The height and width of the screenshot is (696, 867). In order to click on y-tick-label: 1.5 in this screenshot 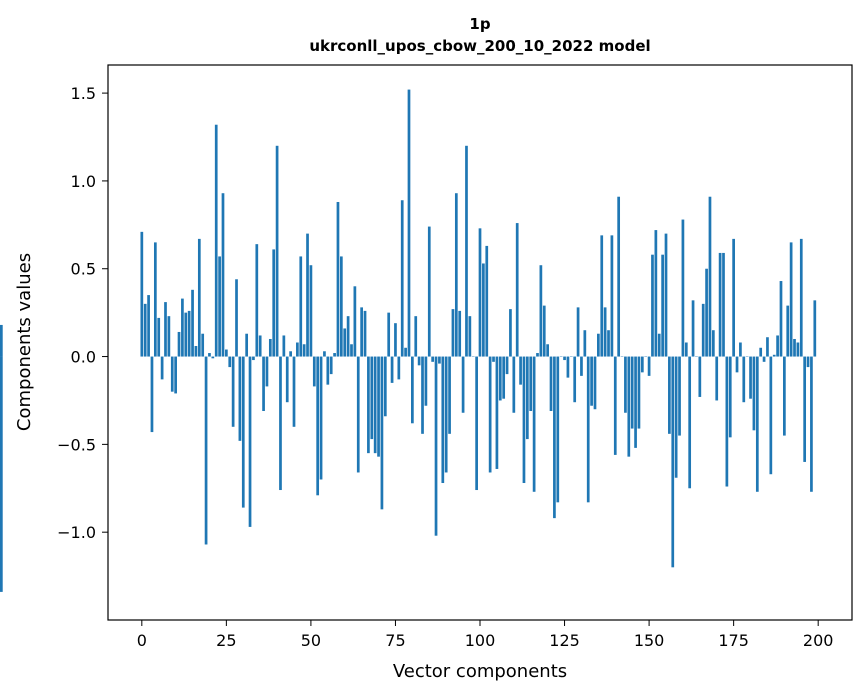, I will do `click(83, 93)`.